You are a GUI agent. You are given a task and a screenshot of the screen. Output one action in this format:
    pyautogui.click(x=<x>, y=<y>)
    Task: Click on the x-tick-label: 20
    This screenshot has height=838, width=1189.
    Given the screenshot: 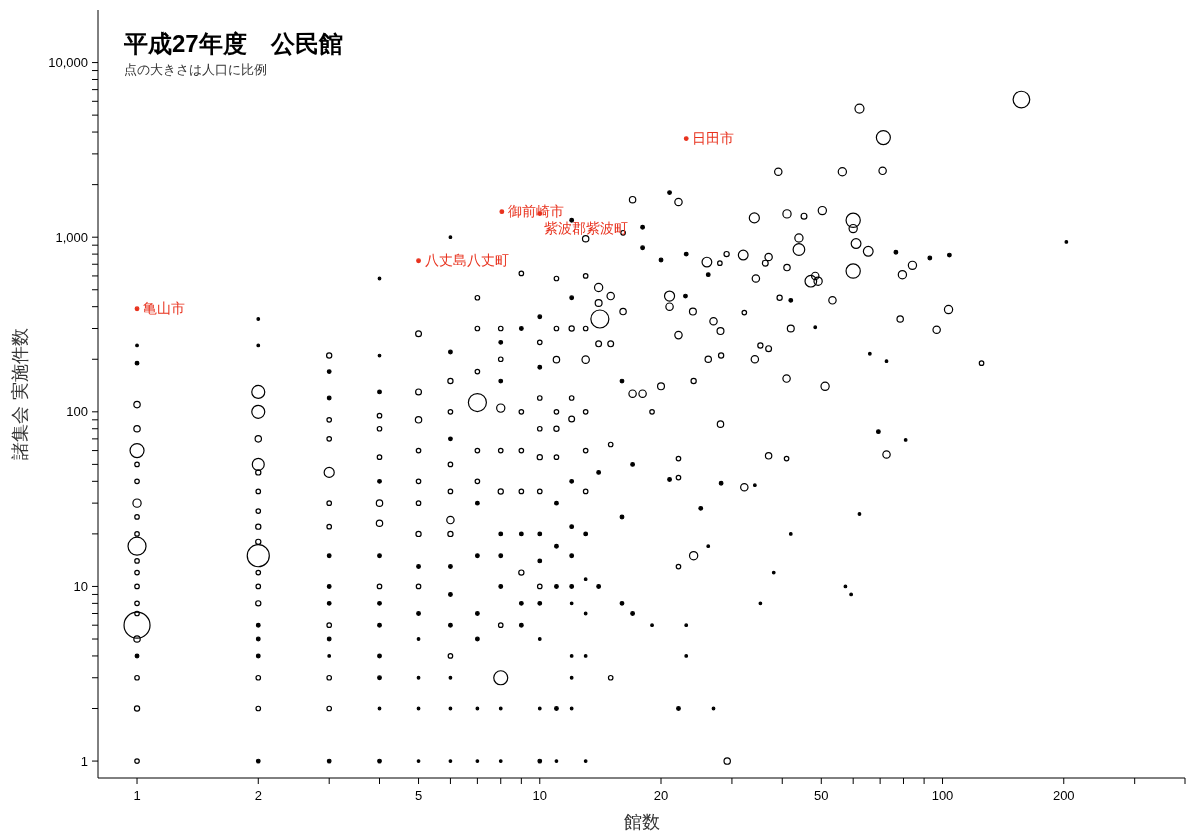 What is the action you would take?
    pyautogui.click(x=661, y=795)
    